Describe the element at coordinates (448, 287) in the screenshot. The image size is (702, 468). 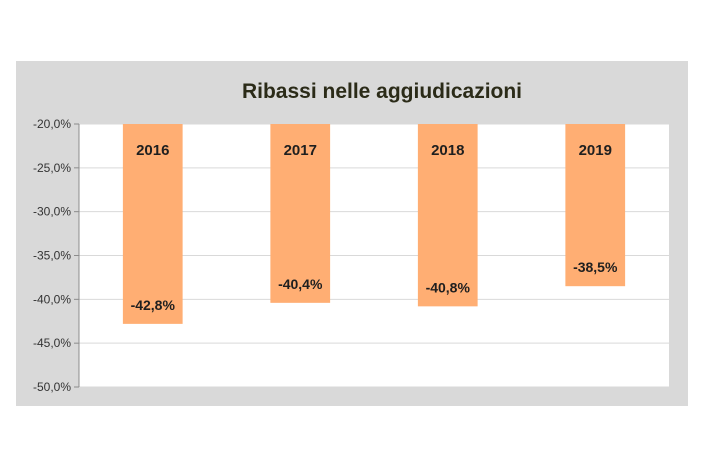
I see `data-label: -40,8%` at that location.